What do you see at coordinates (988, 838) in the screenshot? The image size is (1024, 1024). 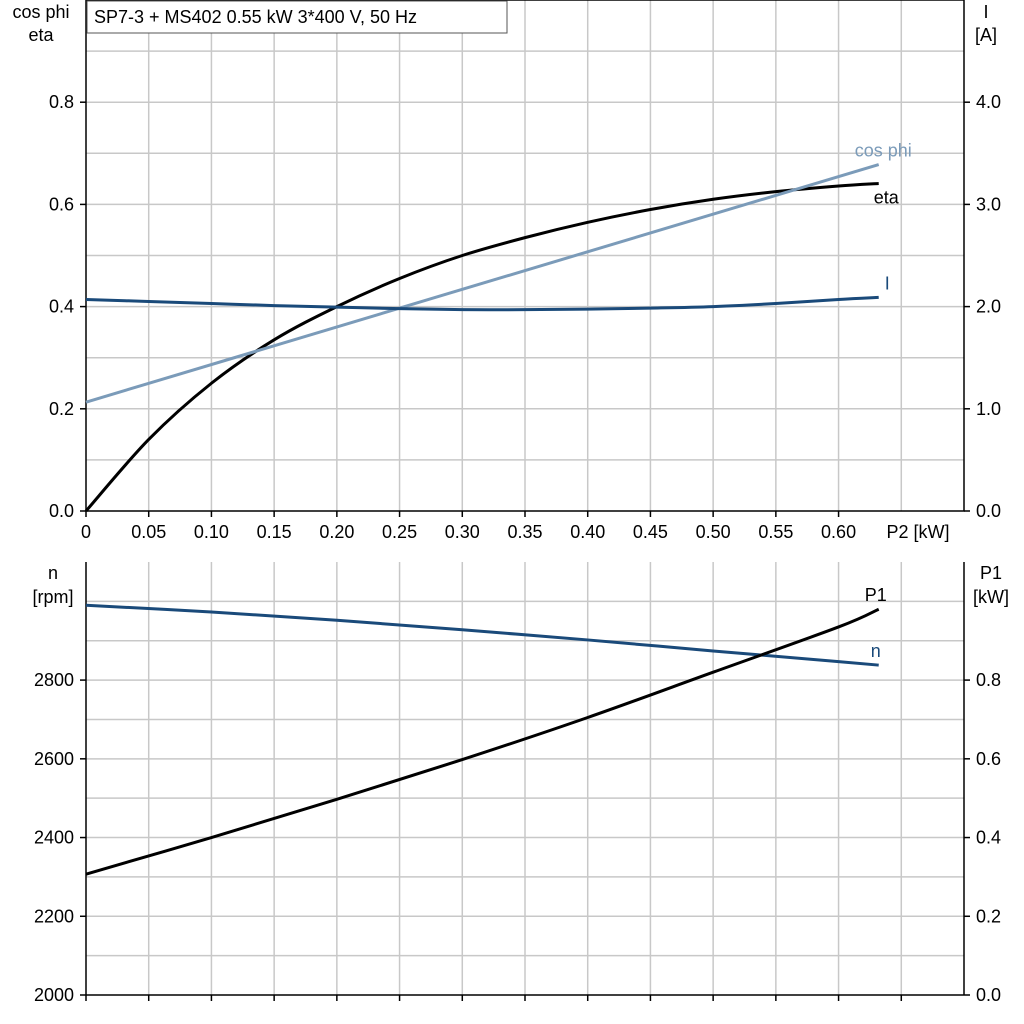 I see `bottom-right-tick-label: 0.4` at bounding box center [988, 838].